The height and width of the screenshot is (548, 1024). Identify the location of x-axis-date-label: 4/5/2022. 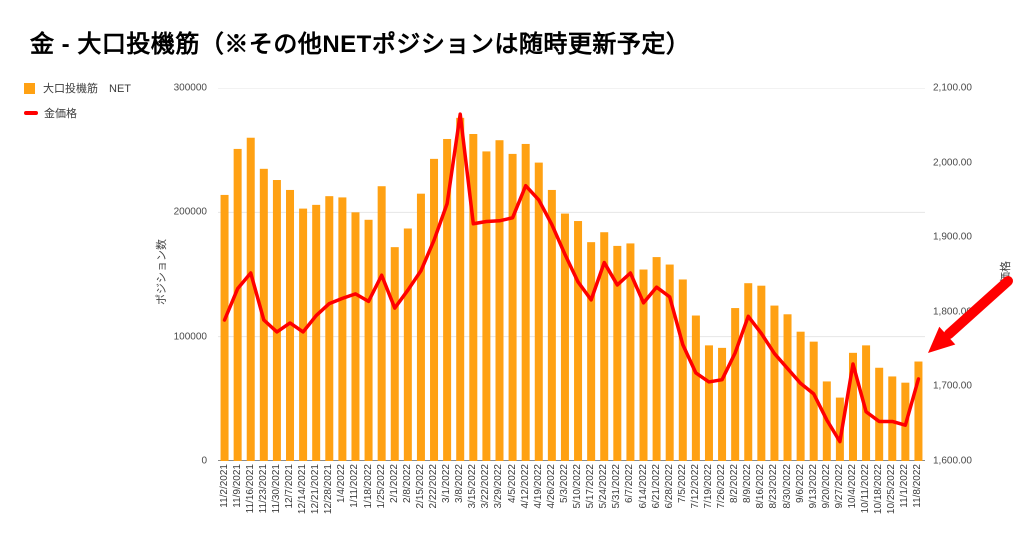
(512, 483).